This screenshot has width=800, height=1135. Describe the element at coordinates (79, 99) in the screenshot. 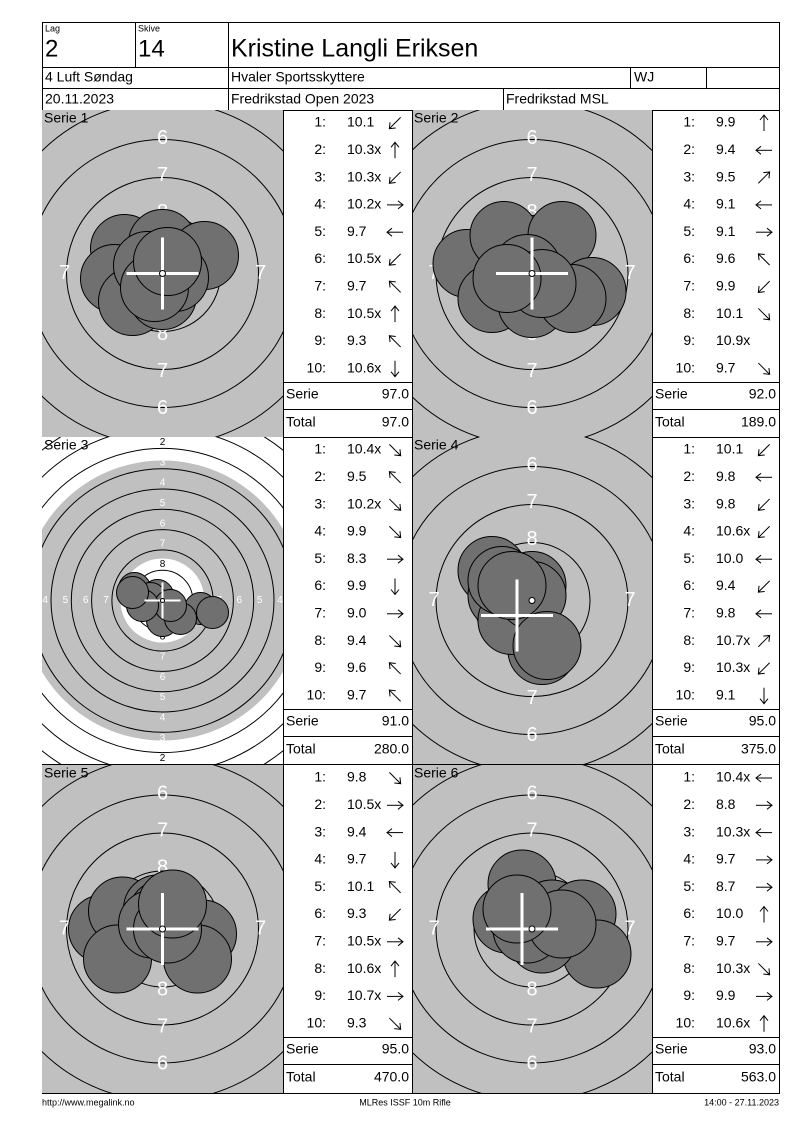

I see `date: 20.11.2023` at that location.